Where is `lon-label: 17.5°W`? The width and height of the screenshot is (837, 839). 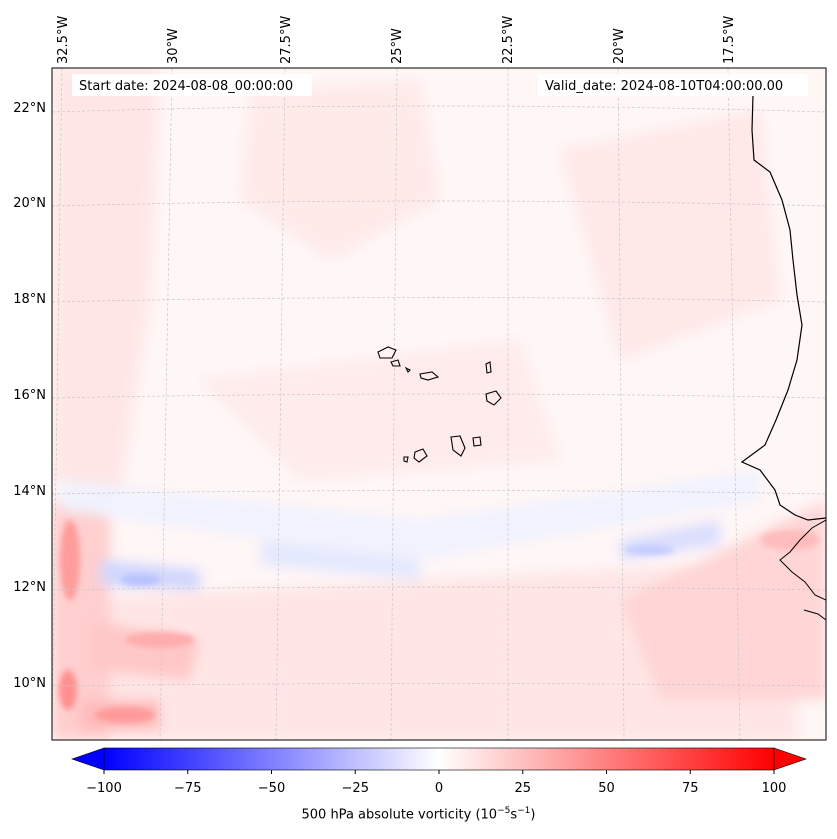
lon-label: 17.5°W is located at coordinates (729, 40).